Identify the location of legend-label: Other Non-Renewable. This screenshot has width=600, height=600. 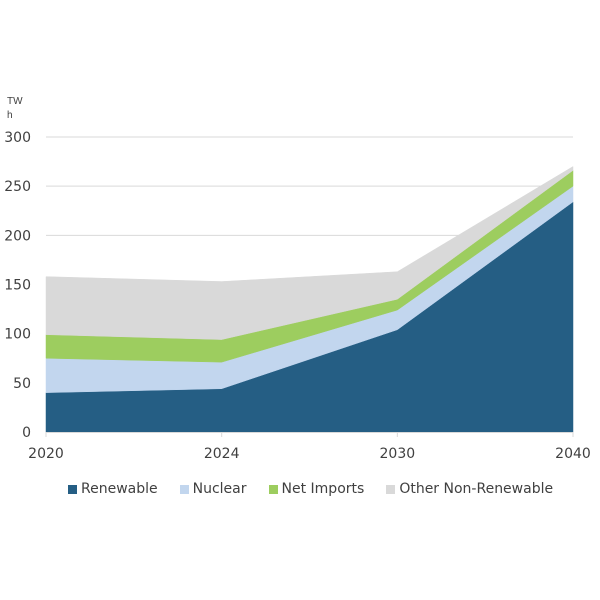
(476, 489).